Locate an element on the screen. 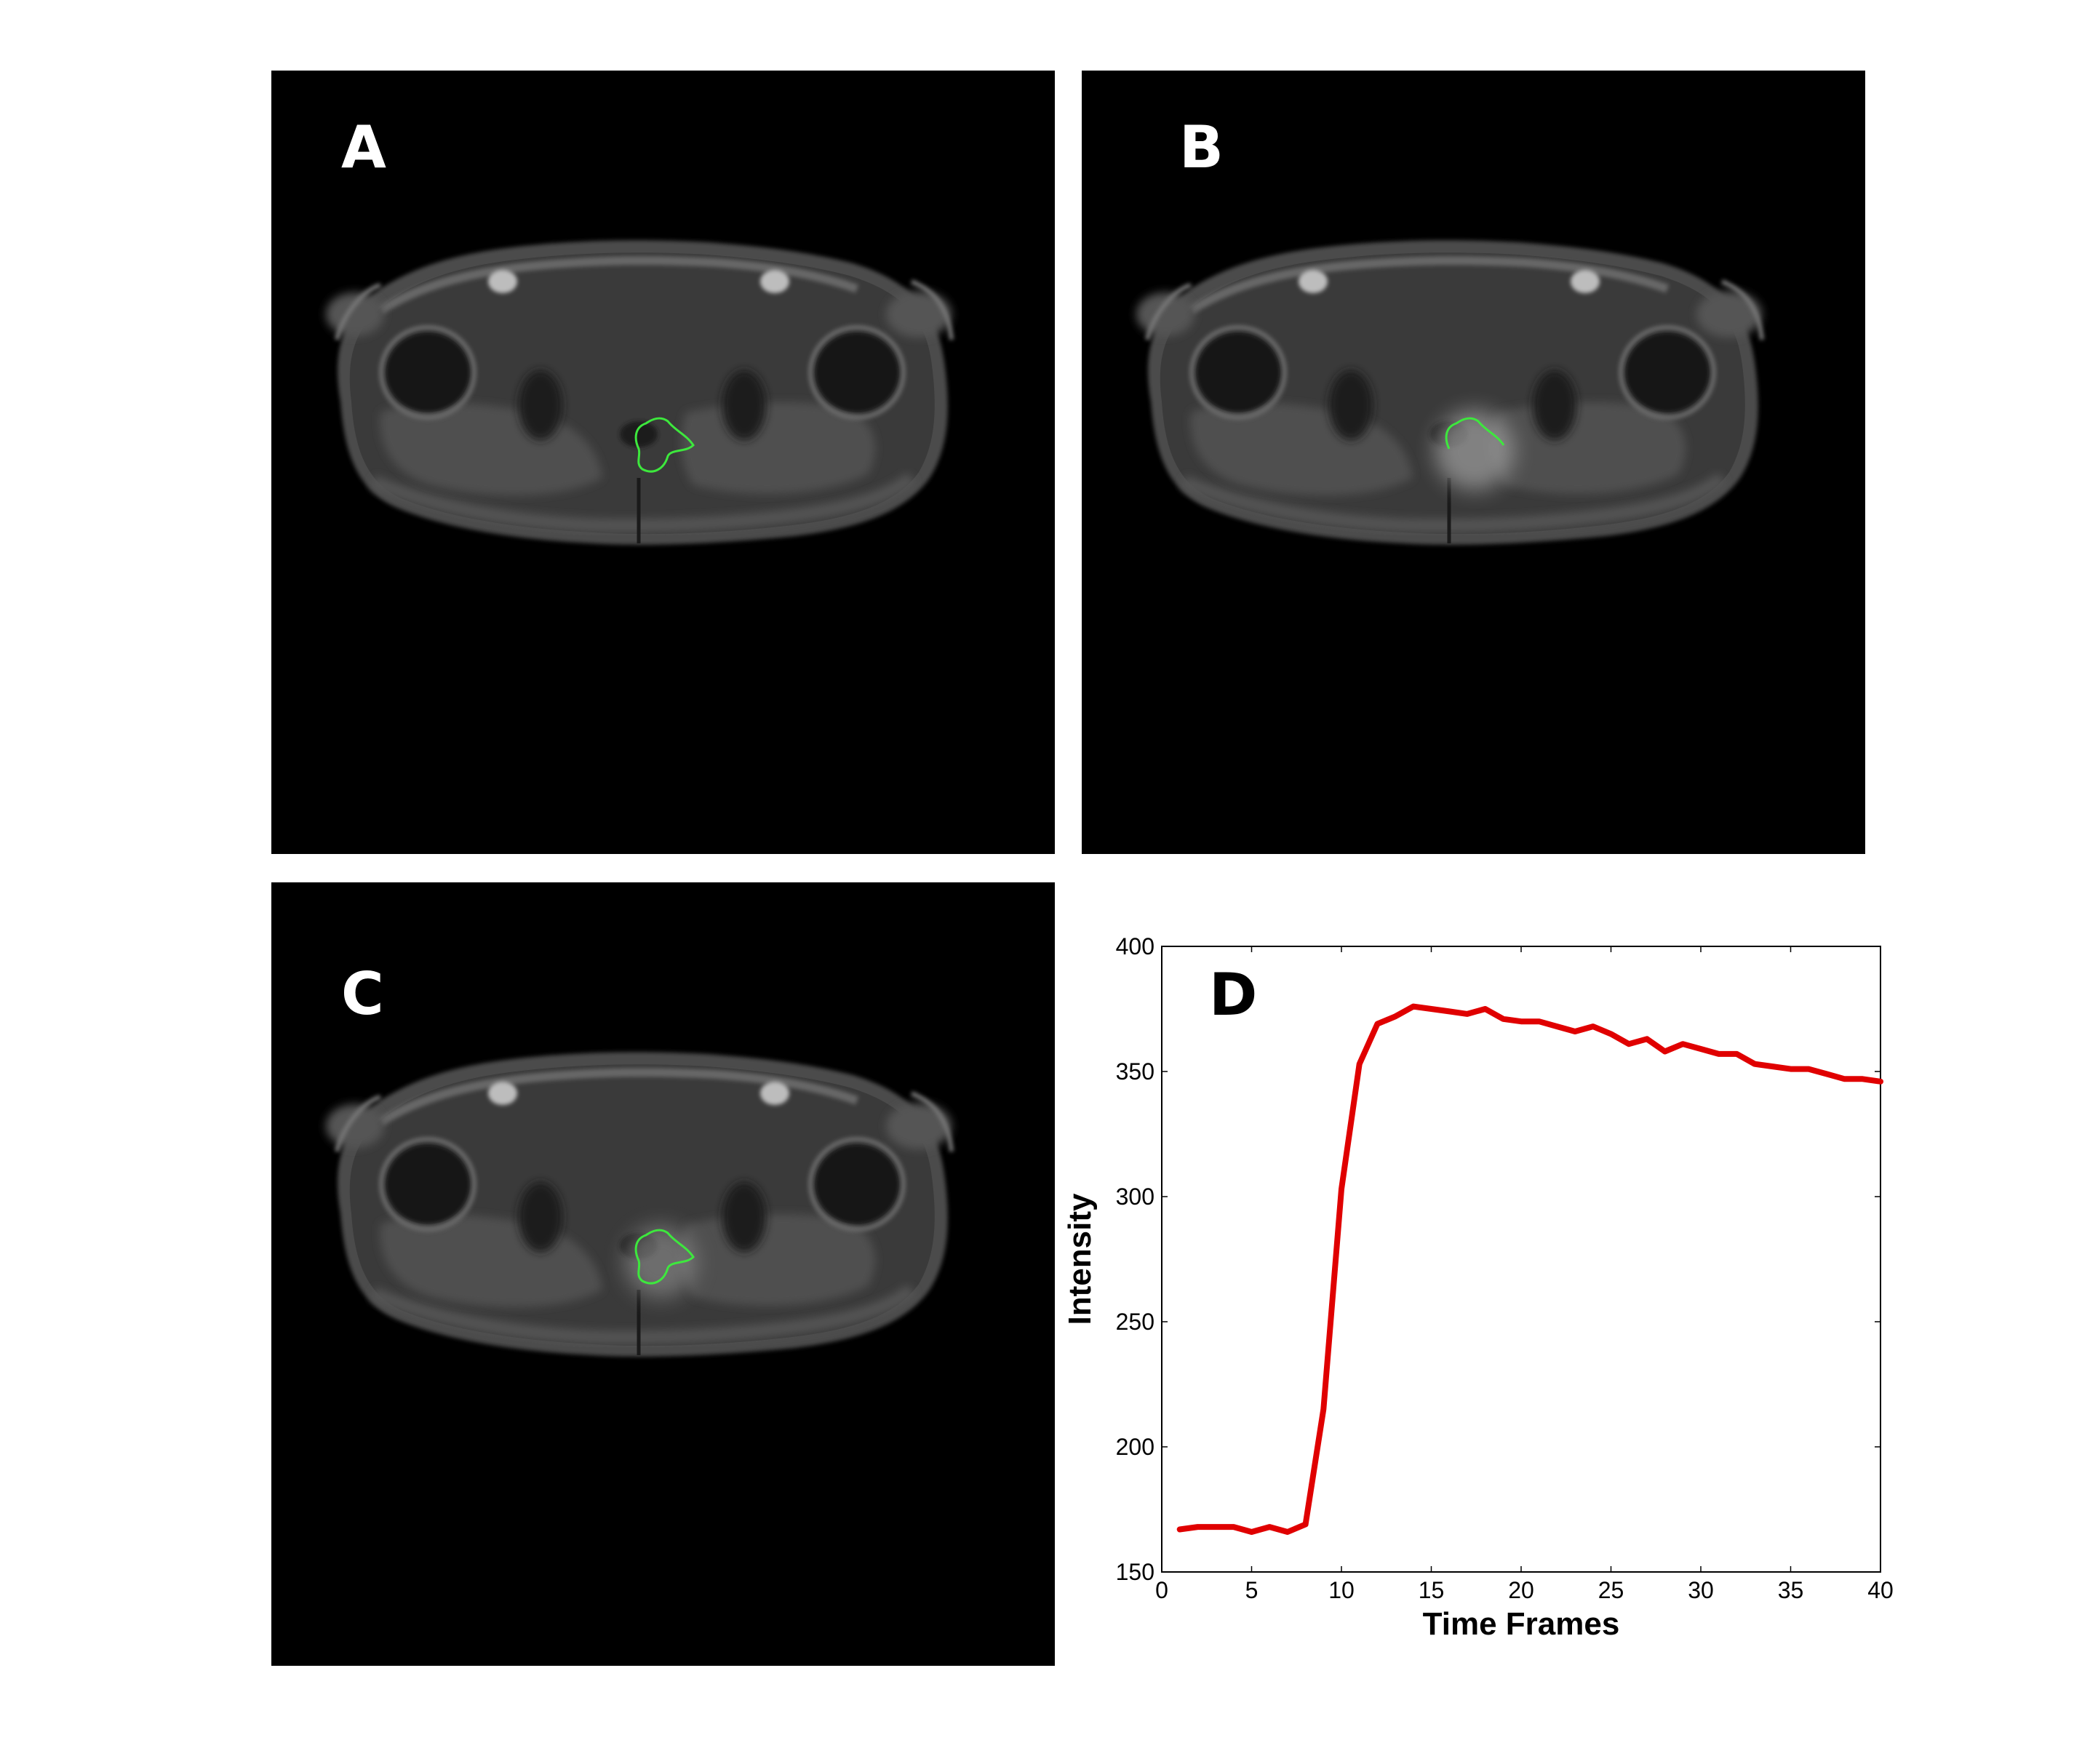 The height and width of the screenshot is (1764, 2082). plot-frame is located at coordinates (1521, 1259).